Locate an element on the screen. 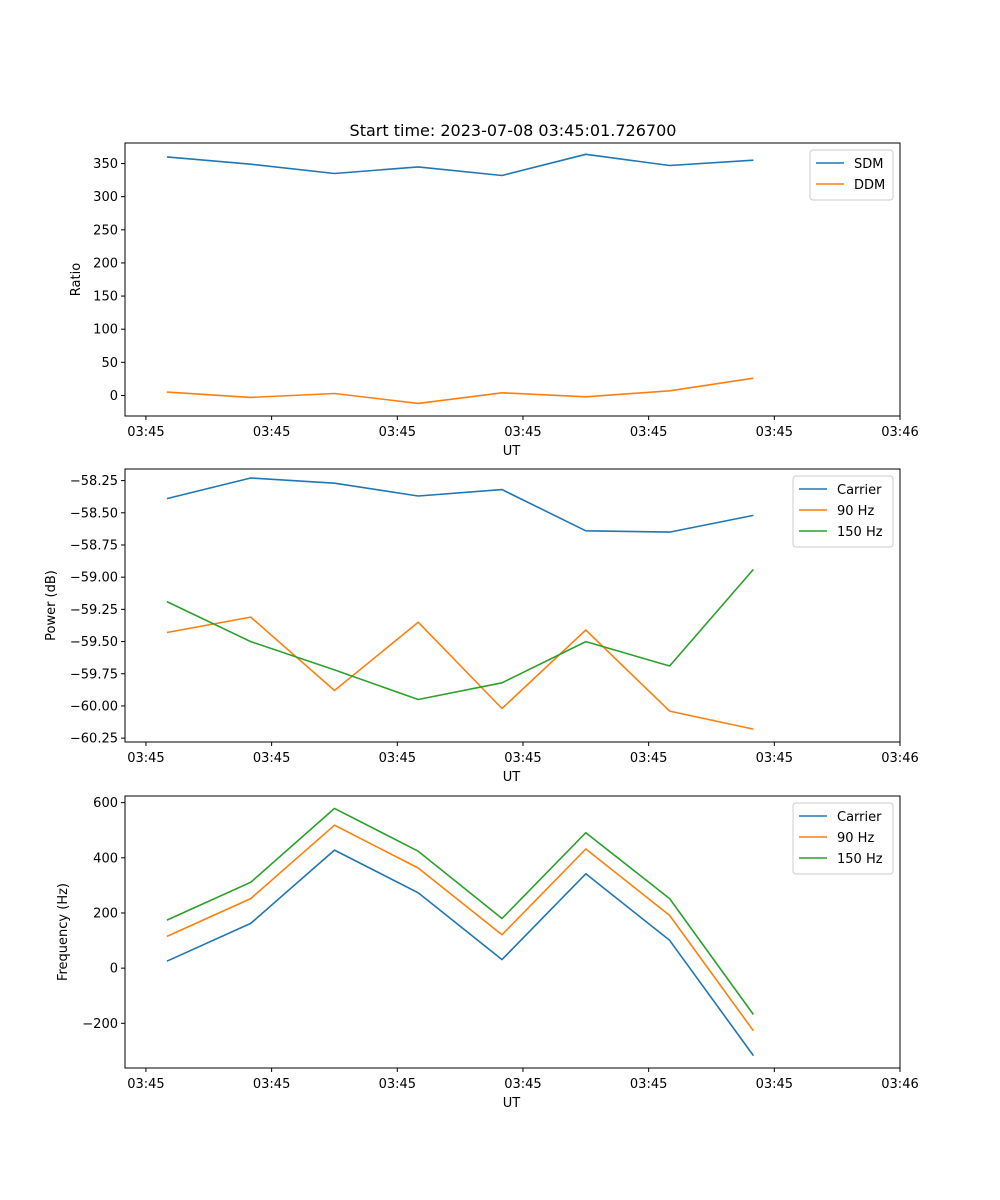 Image resolution: width=1000 pixels, height=1200 pixels. y-tick-label: −59.00 is located at coordinates (94, 578).